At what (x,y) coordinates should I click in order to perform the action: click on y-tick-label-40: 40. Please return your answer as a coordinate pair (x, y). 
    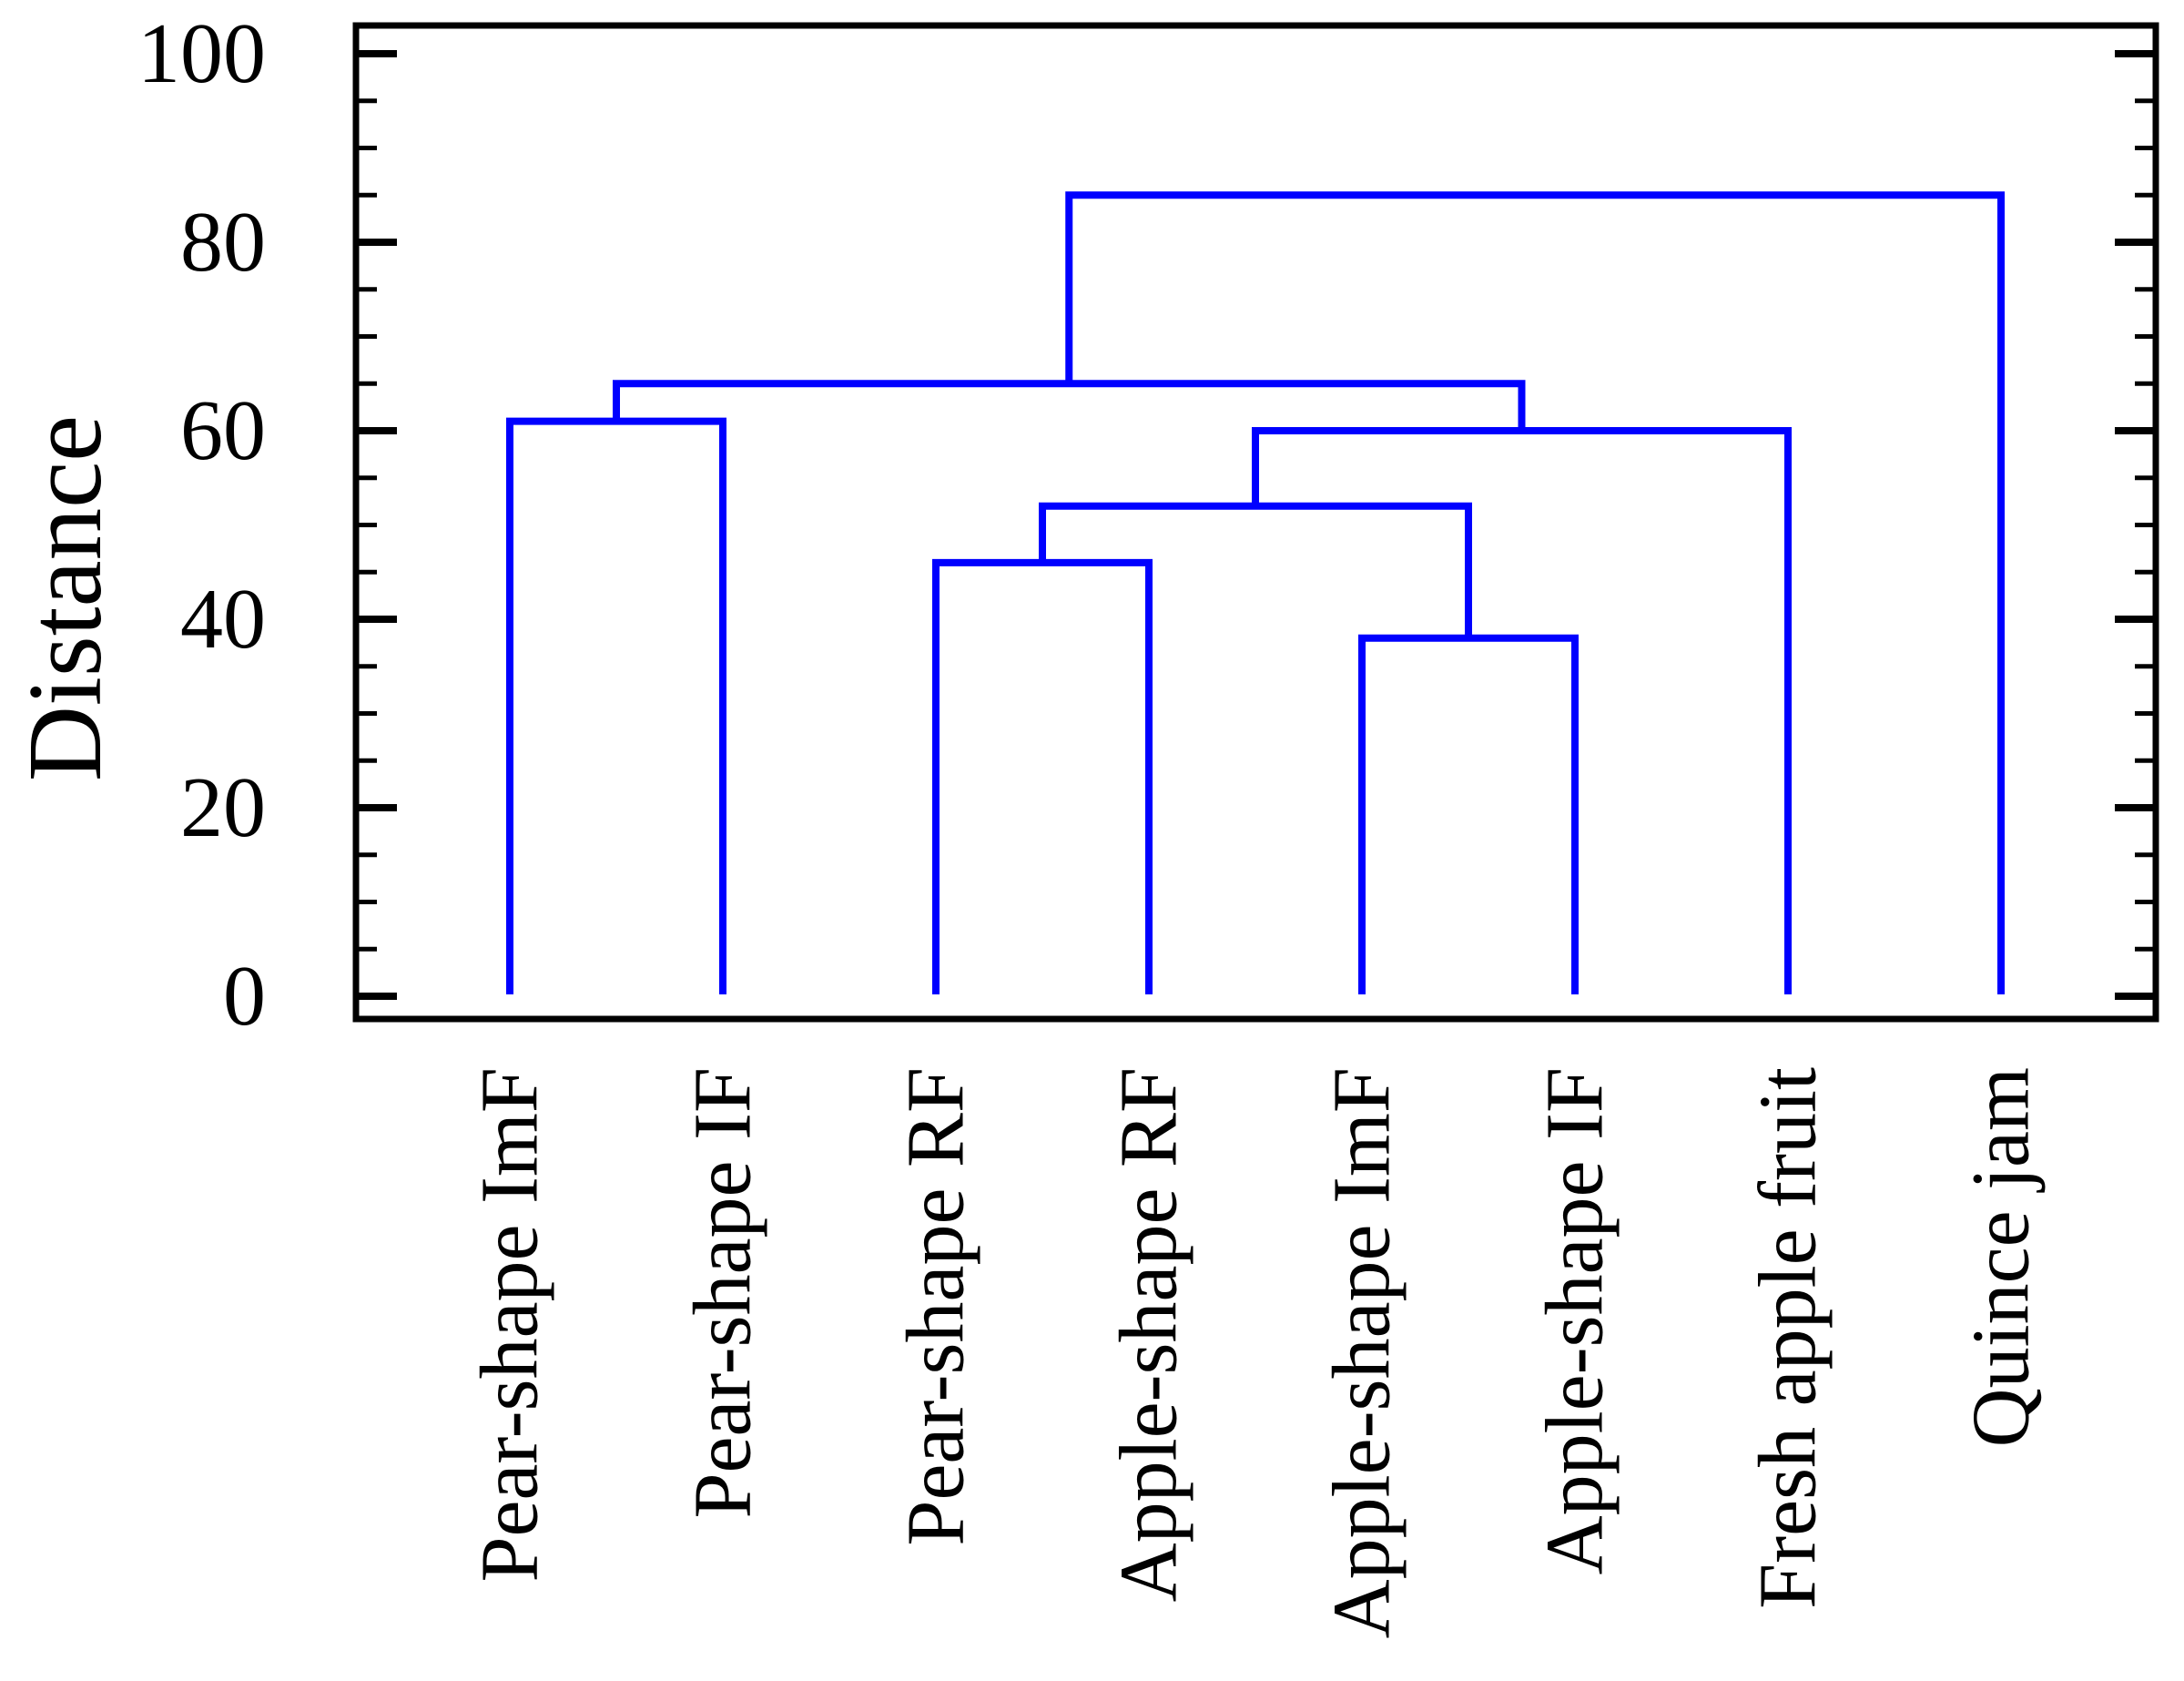
    Looking at the image, I should click on (223, 619).